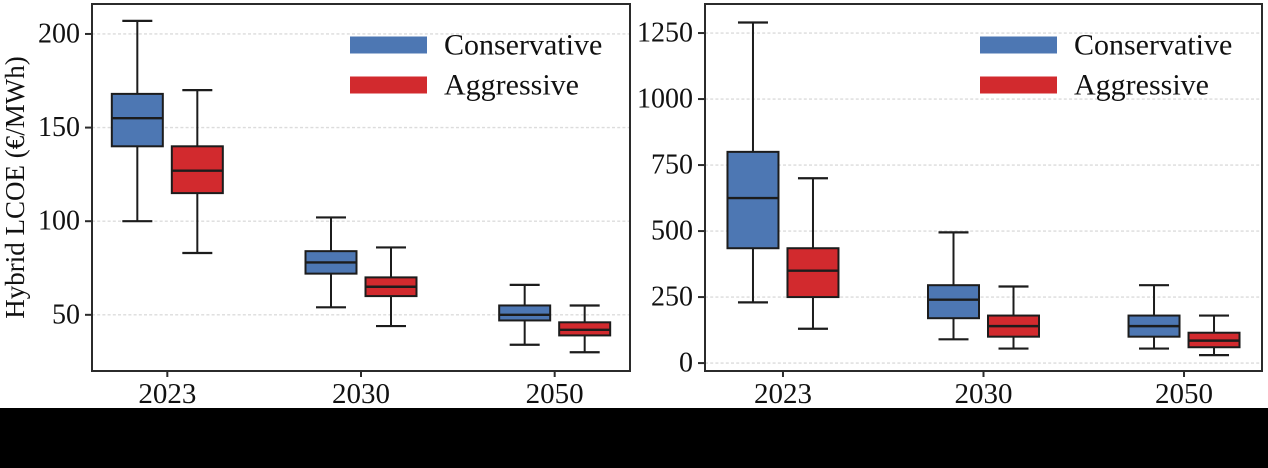 This screenshot has width=1268, height=468. What do you see at coordinates (59, 221) in the screenshot?
I see `y-tick-label: 100` at bounding box center [59, 221].